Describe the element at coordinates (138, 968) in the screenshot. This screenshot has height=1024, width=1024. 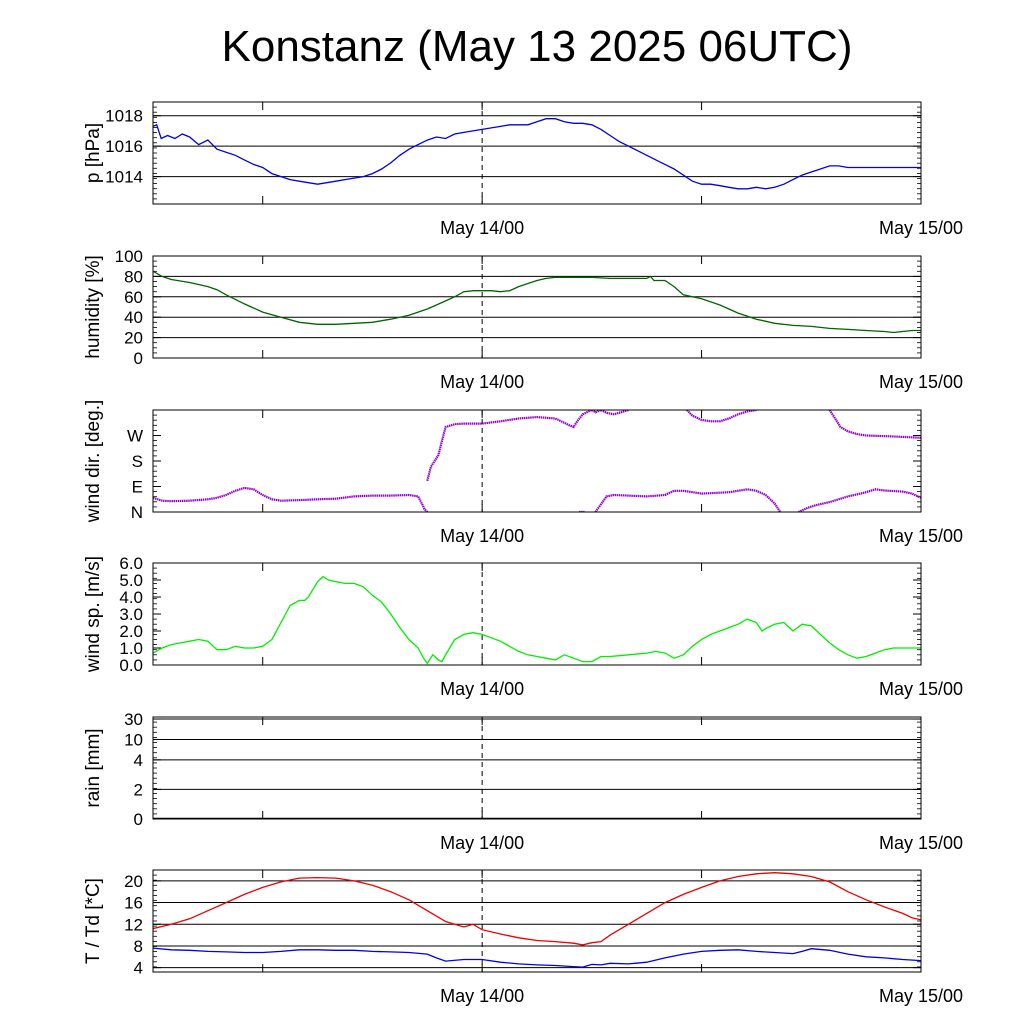
I see `y-tick-label-temperature-0: 4` at that location.